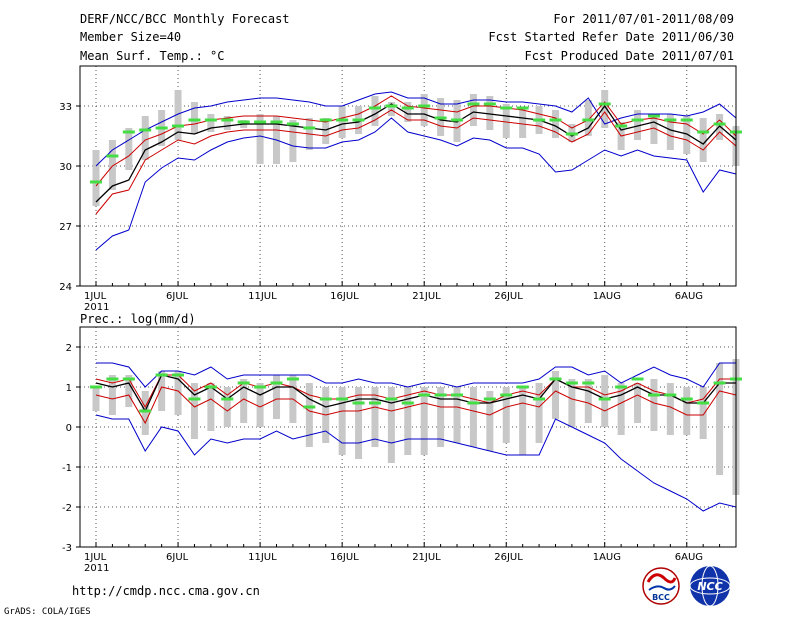 The height and width of the screenshot is (618, 800). I want to click on temp-xtick-label: 1JUL, so click(95, 296).